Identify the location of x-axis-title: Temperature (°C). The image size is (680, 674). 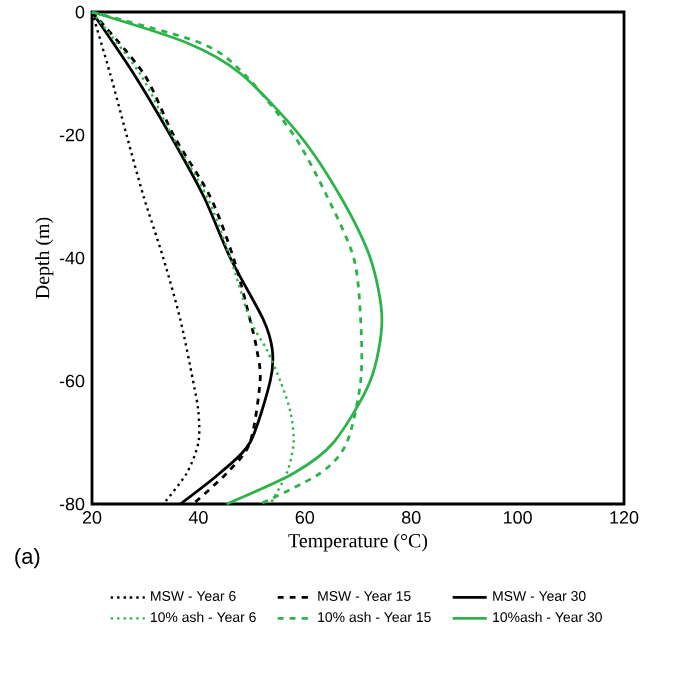
(358, 542).